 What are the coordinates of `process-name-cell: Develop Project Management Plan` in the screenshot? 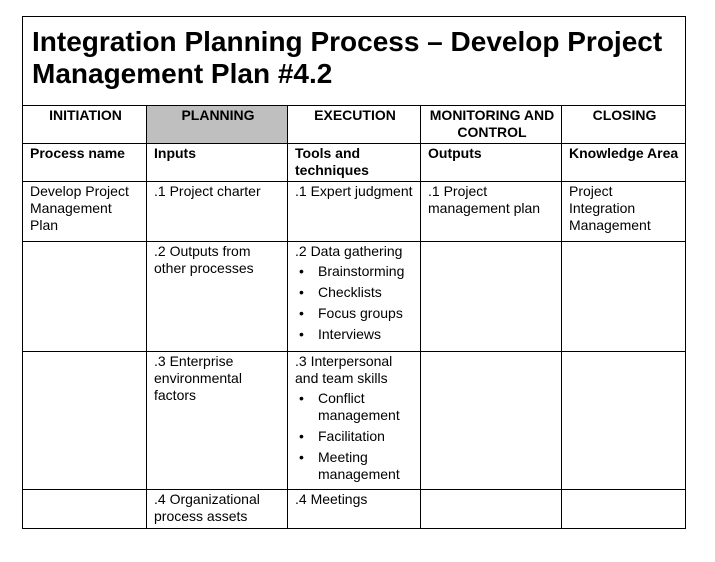 It's located at (84, 211).